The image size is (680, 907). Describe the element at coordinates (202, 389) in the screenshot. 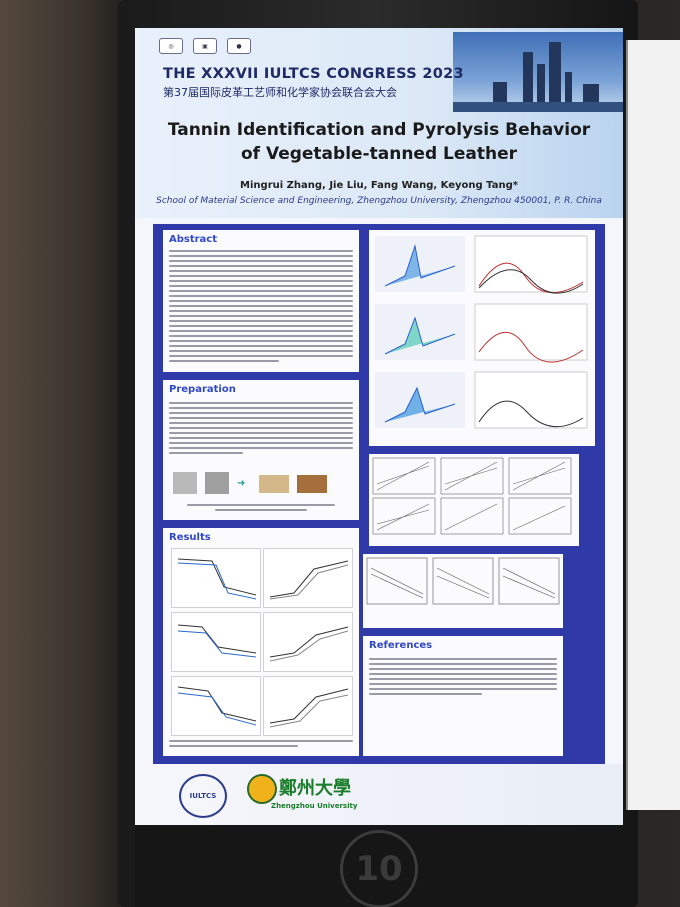

I see `preparation-heading: Preparation` at that location.